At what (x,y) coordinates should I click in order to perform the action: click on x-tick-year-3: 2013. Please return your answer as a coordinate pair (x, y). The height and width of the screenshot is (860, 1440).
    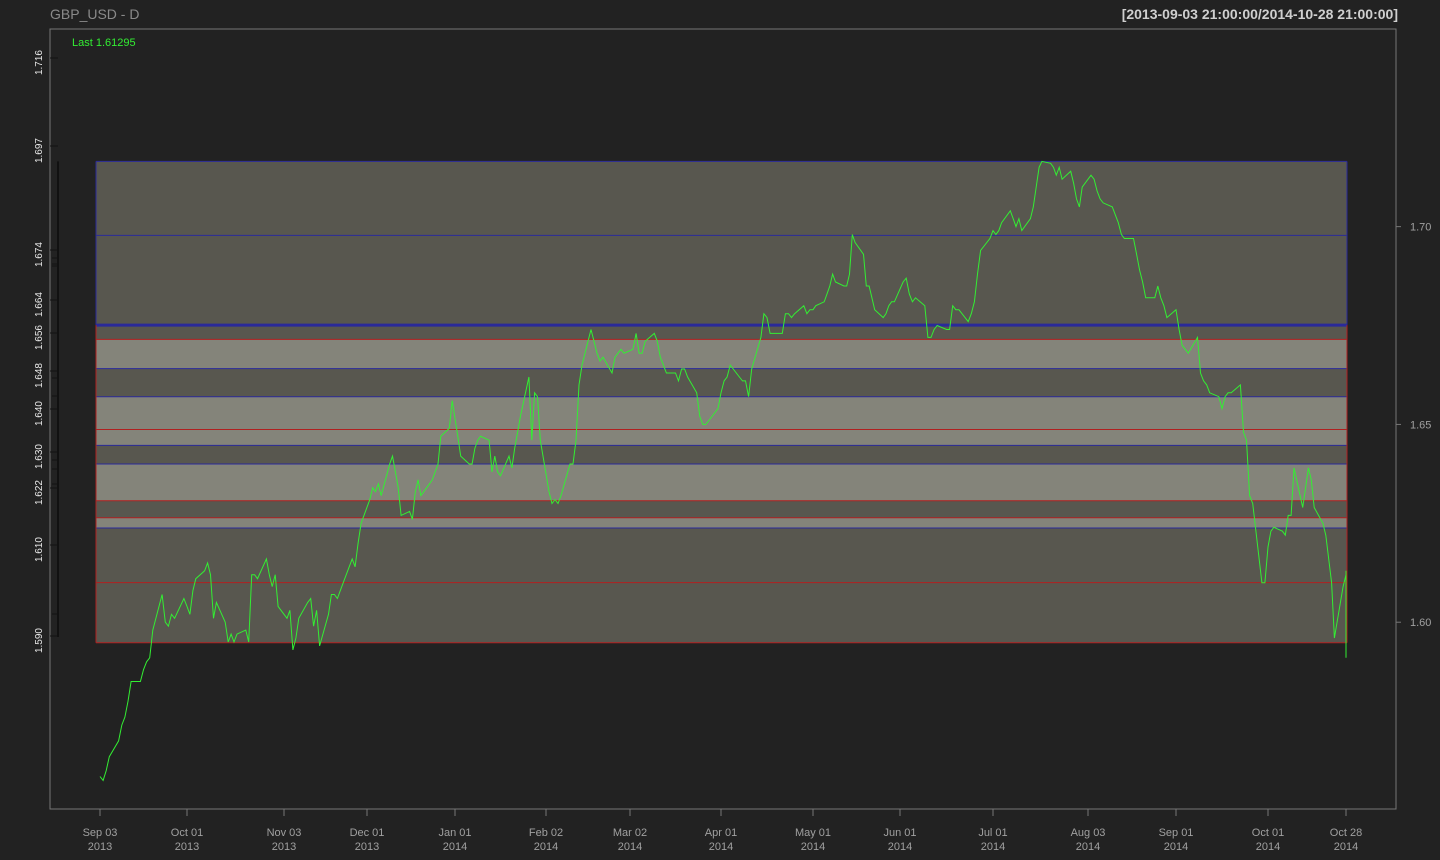
    Looking at the image, I should click on (367, 847).